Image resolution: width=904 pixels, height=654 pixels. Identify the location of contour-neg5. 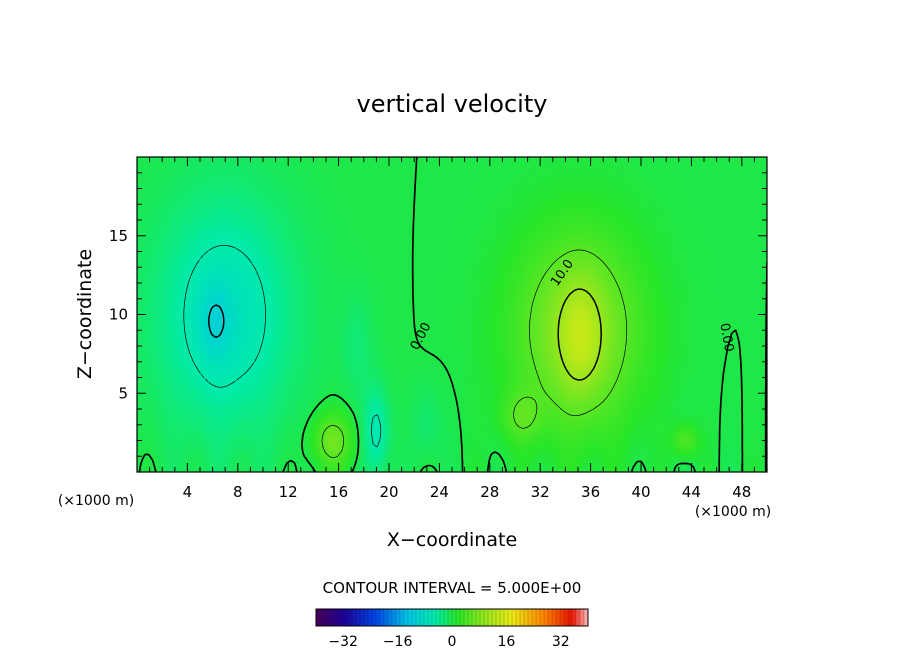
(282, 346).